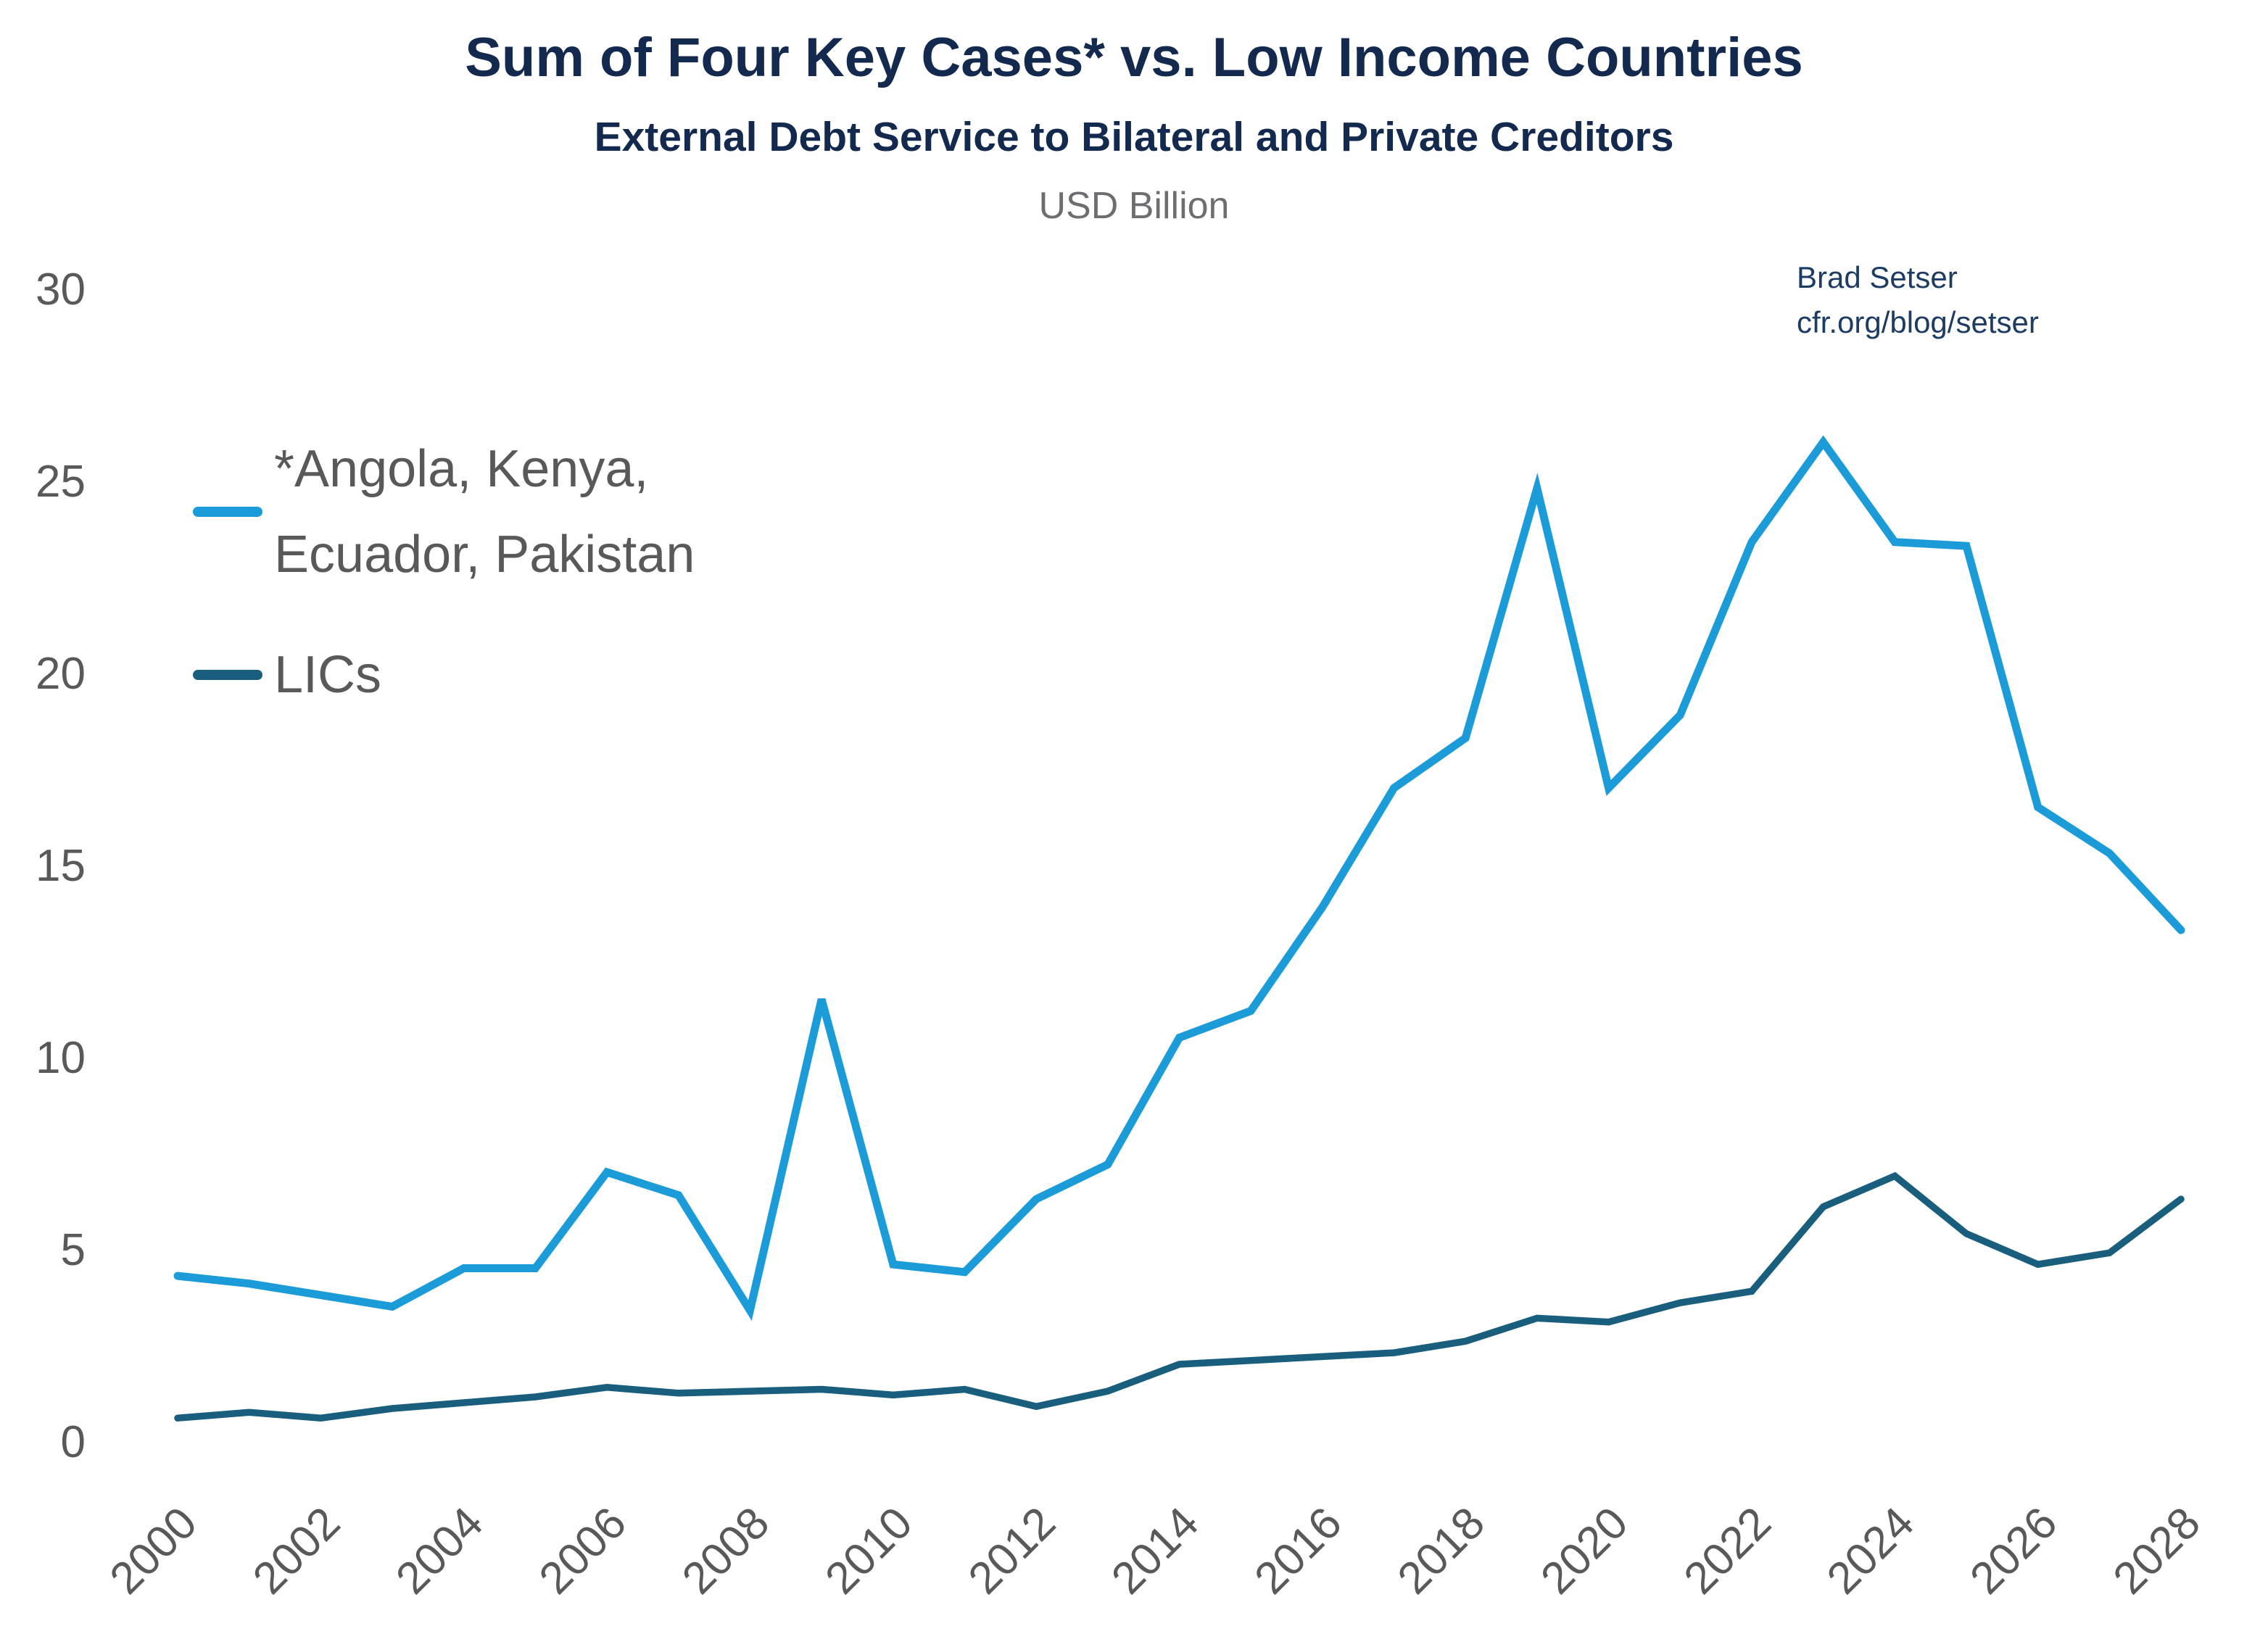 The width and height of the screenshot is (2268, 1647). Describe the element at coordinates (227, 512) in the screenshot. I see `legend-swatch-four-cases` at that location.